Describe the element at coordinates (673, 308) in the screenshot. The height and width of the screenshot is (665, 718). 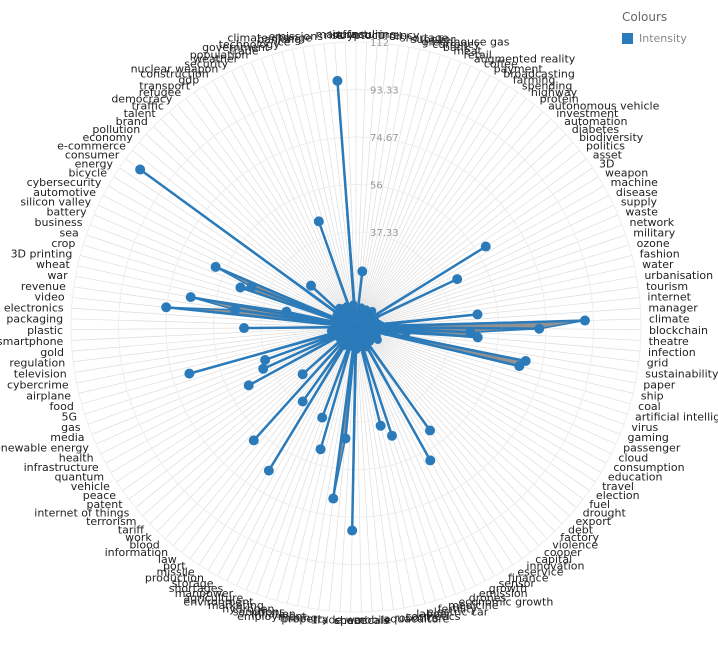
I see `category-label: manager` at that location.